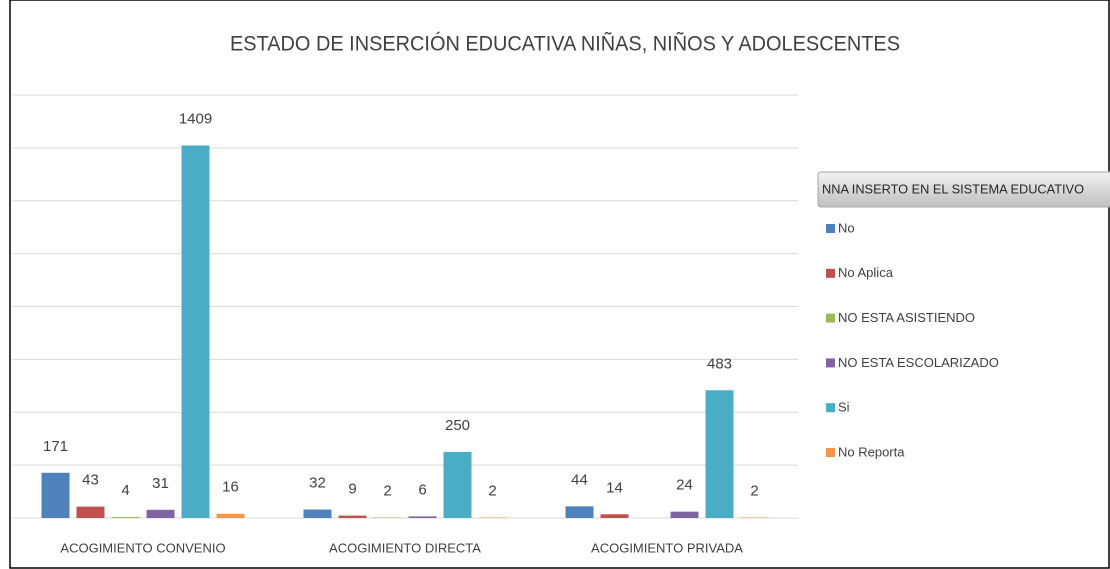 The image size is (1110, 569). I want to click on x-tick-label: ACOGIMIENTO DIRECTA, so click(405, 547).